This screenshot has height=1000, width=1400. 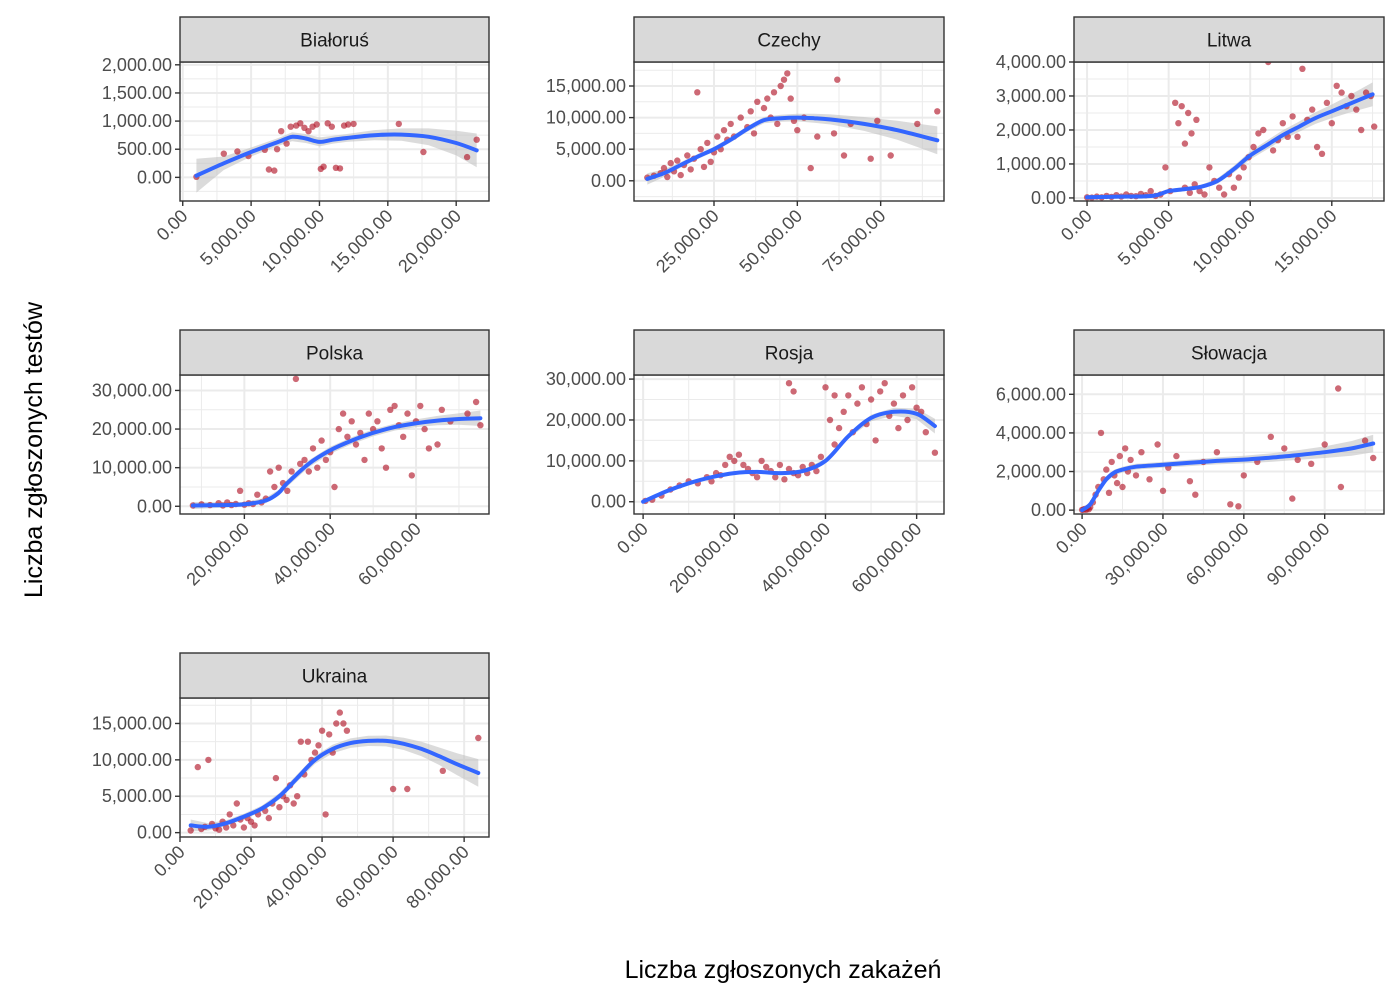 What do you see at coordinates (132, 390) in the screenshot?
I see `y-tick-label: 30,000.00` at bounding box center [132, 390].